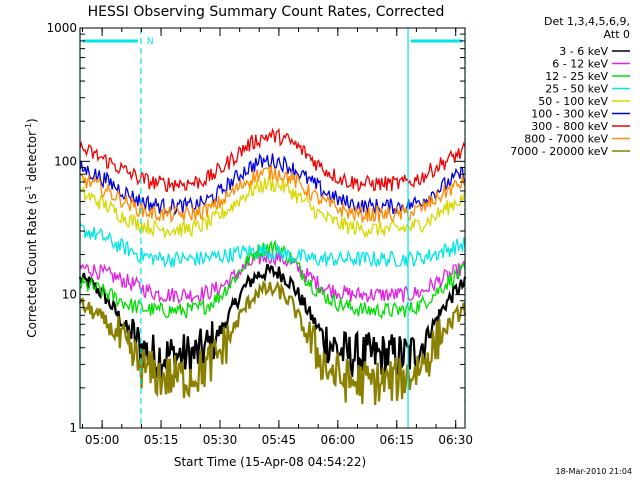 This screenshot has width=640, height=480. Describe the element at coordinates (31, 227) in the screenshot. I see `y-axis-label: Corrected Count Rate (s-1 detector-1)` at that location.